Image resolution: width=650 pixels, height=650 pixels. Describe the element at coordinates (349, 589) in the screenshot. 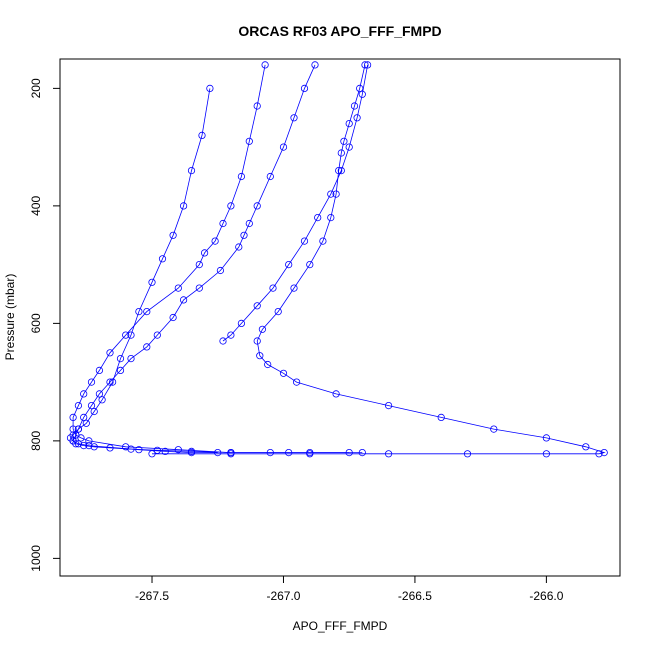

I see `x-axis: -267.5 -267.0 -266.5 -266.0` at that location.